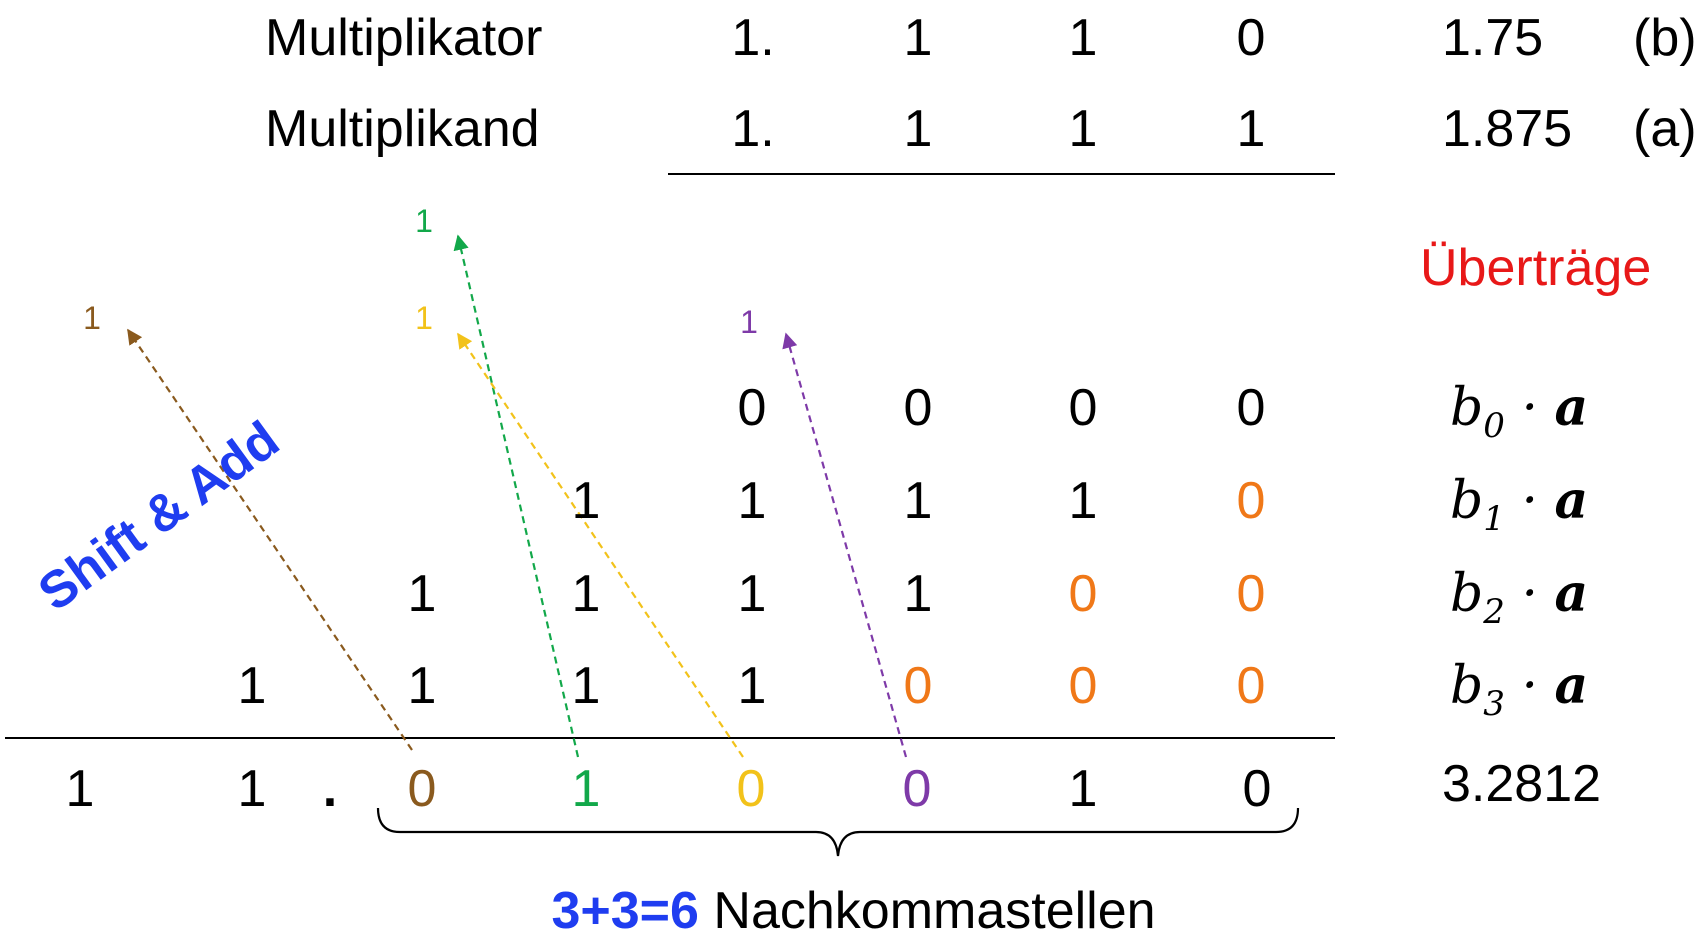  I want to click on term-index: 3, so click(1494, 704).